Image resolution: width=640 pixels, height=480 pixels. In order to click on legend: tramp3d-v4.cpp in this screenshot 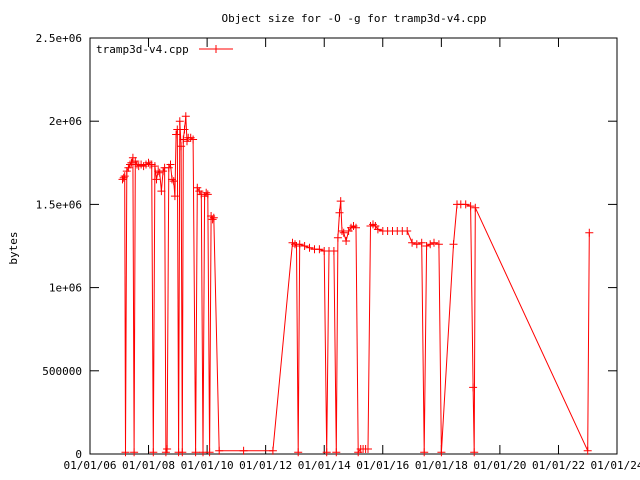, I will do `click(164, 49)`.